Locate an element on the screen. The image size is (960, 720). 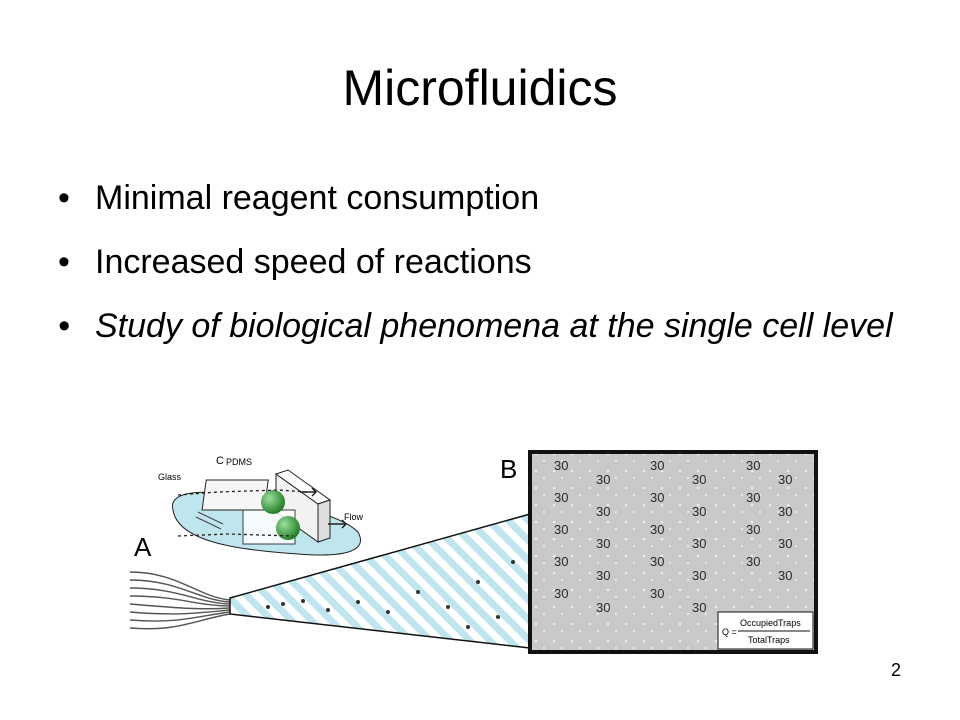
device-inset: Glass C PDMS Flow is located at coordinates (261, 505).